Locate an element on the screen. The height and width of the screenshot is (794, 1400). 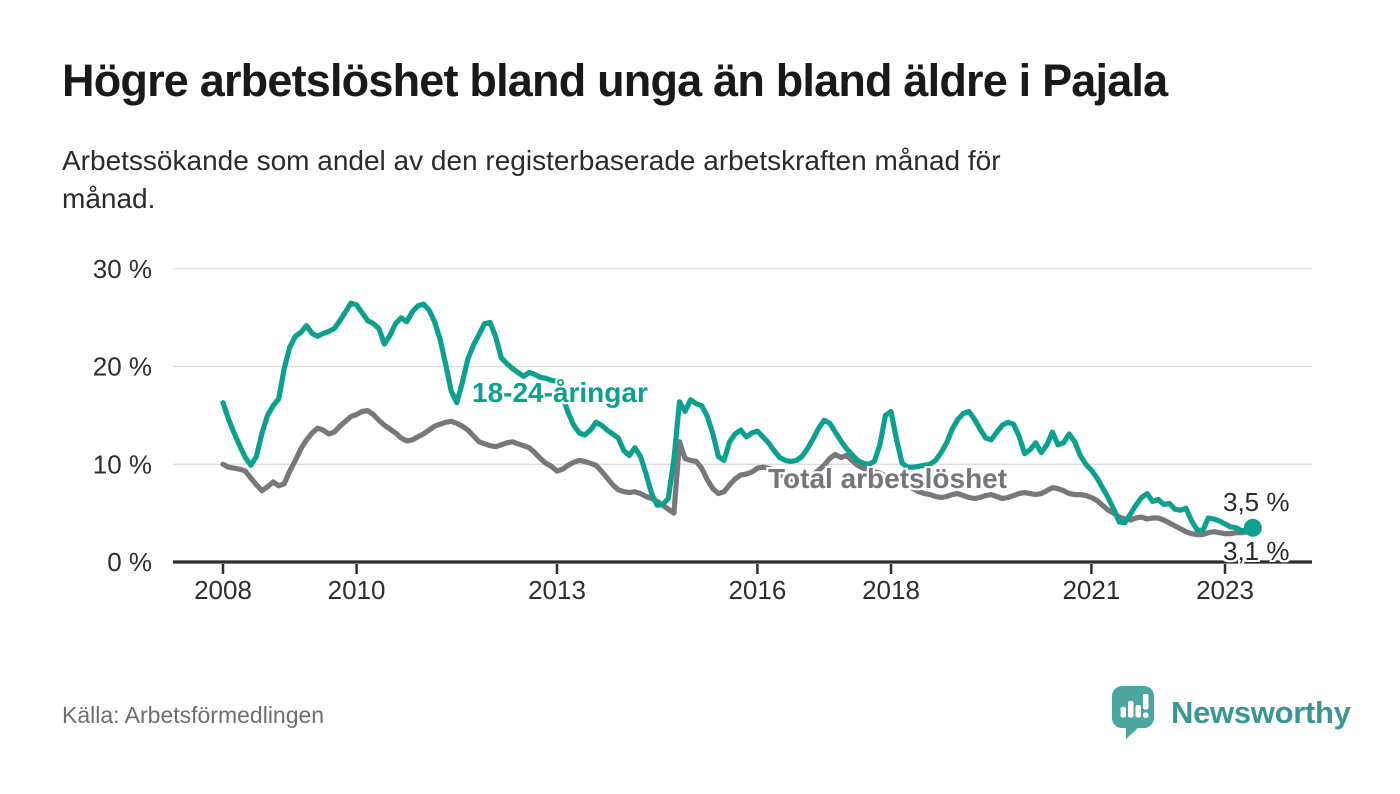
x-axis-label: 2008 is located at coordinates (223, 590).